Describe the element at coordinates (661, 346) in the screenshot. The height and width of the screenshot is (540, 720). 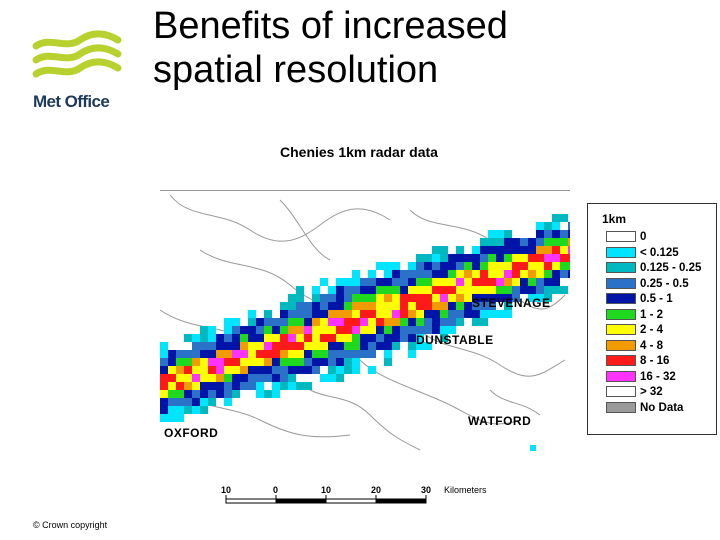
I see `legend-item: 4 - 8` at that location.